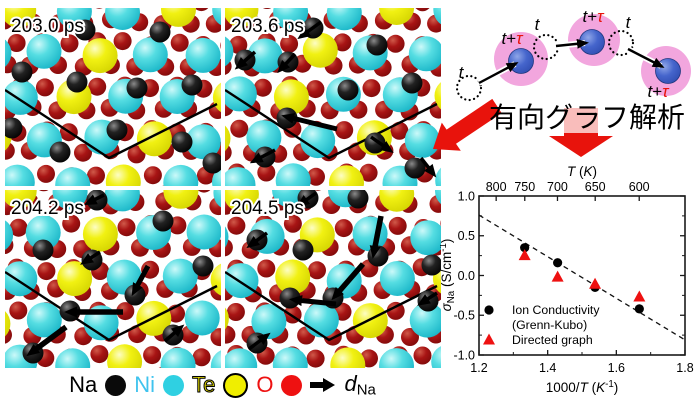  What do you see at coordinates (116, 385) in the screenshot?
I see `legend-swatch-na` at bounding box center [116, 385].